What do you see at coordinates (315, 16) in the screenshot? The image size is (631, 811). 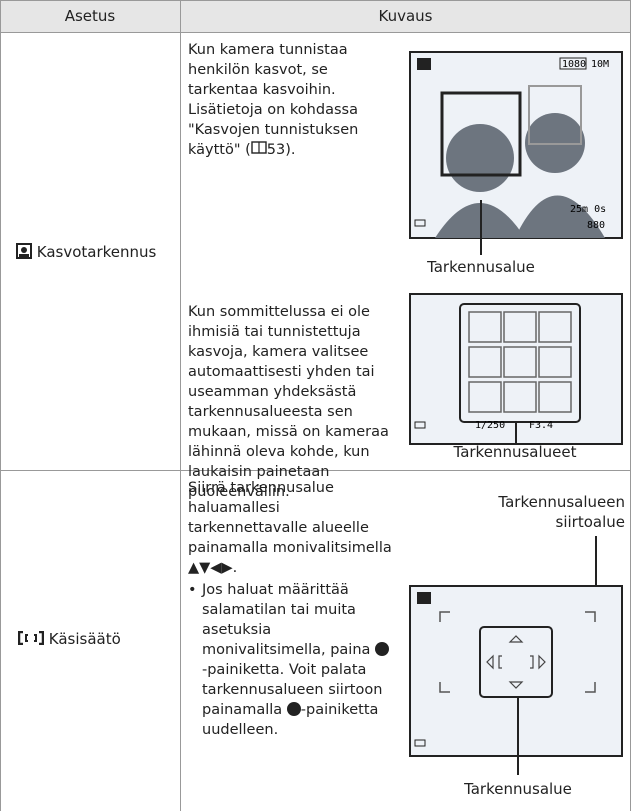 I see `header-bg` at bounding box center [315, 16].